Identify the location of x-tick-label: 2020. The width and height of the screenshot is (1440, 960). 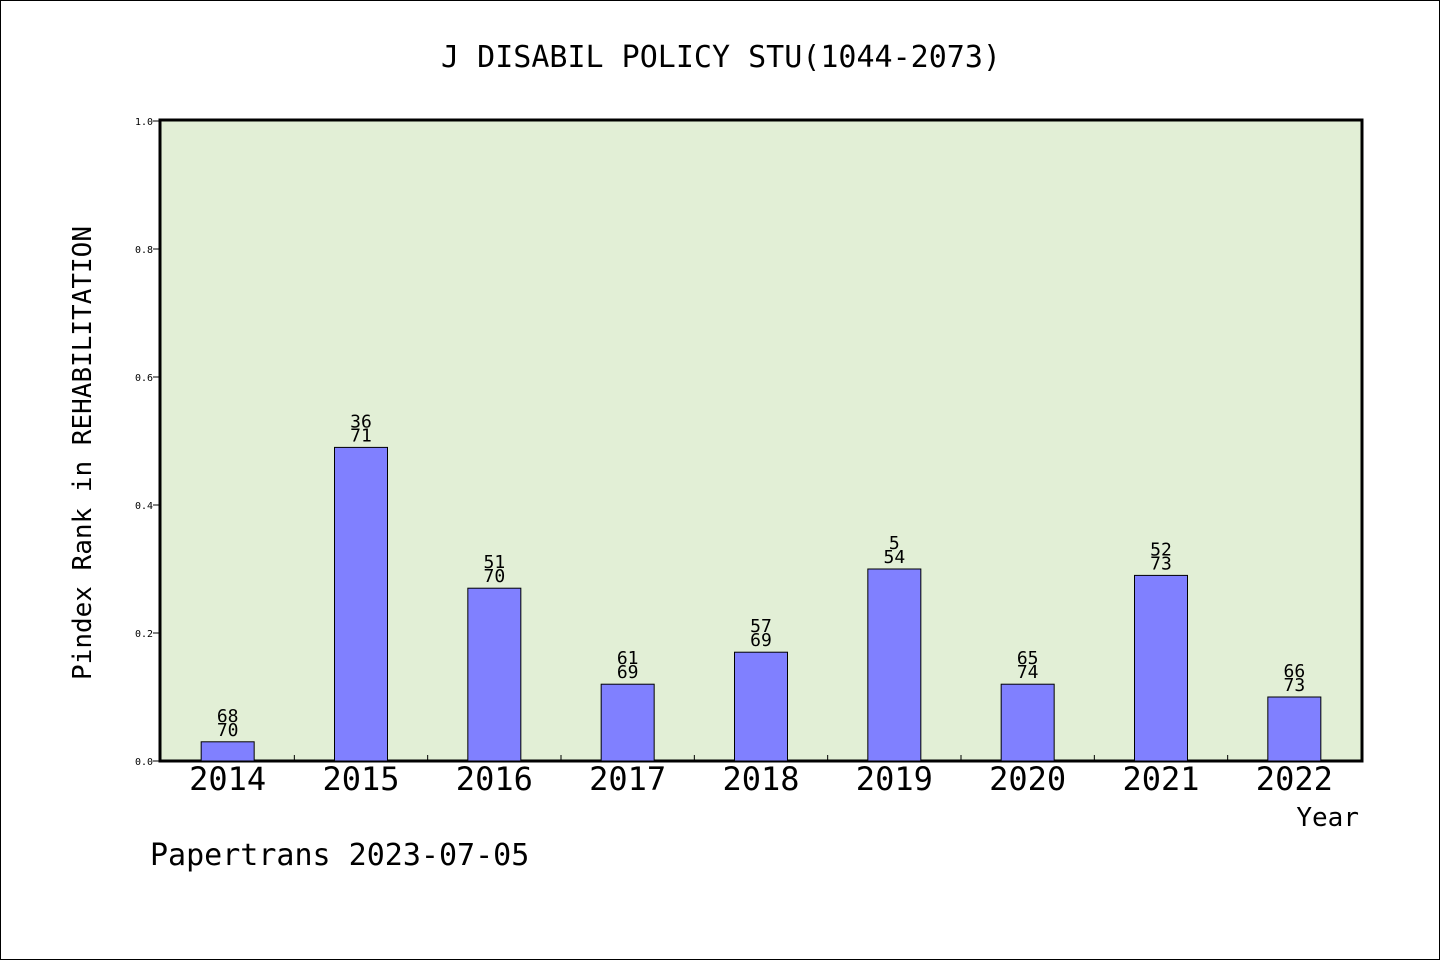
(1027, 779).